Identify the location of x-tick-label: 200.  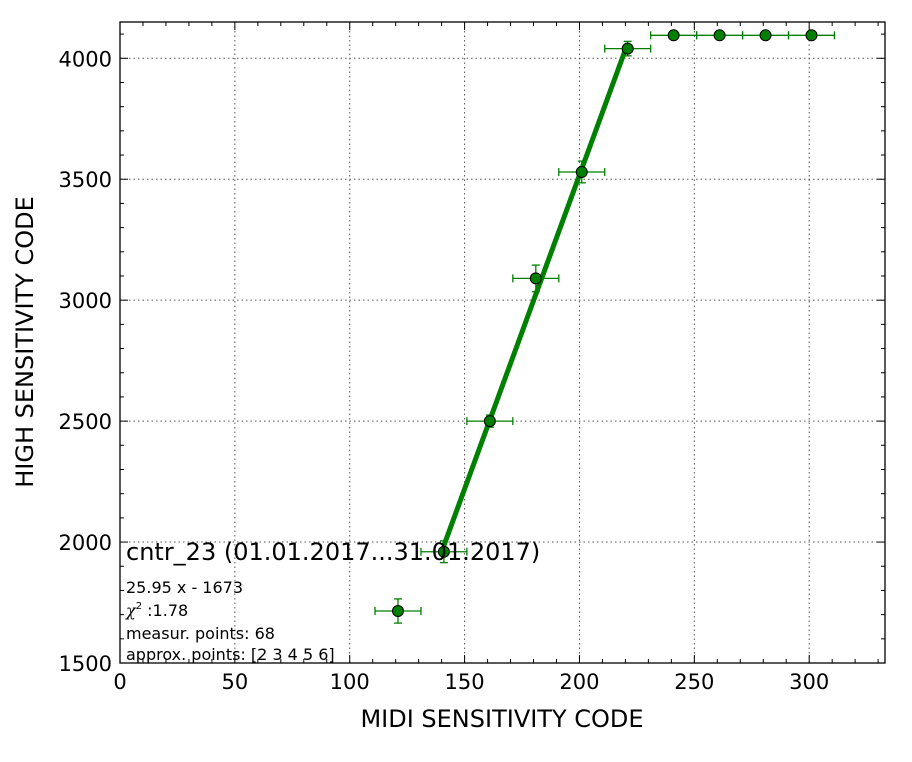
(579, 682).